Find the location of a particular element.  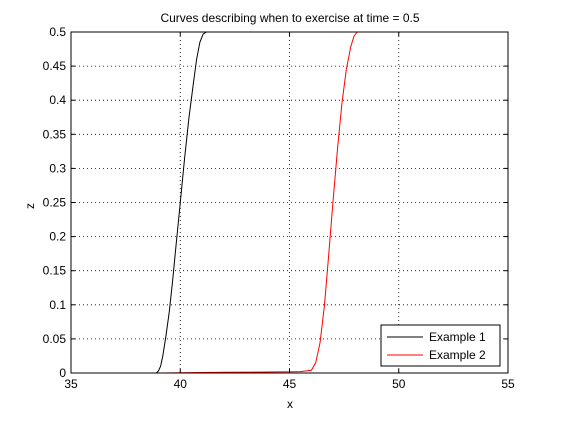

y-tick-label: 0.25 is located at coordinates (55, 203).